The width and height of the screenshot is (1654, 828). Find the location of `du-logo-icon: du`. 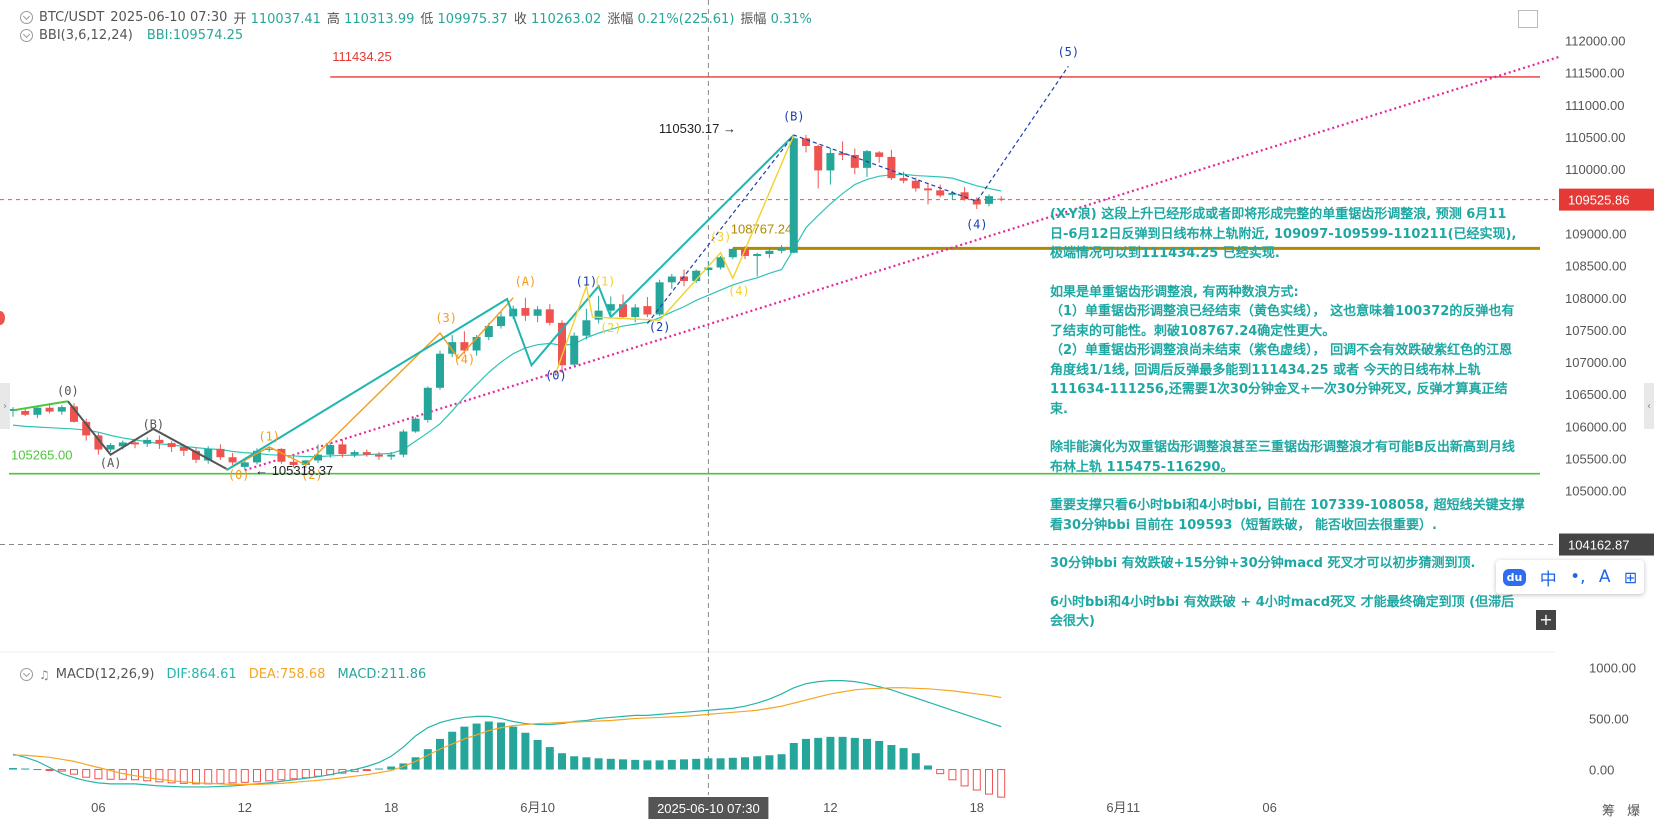

du-logo-icon: du is located at coordinates (1514, 577).